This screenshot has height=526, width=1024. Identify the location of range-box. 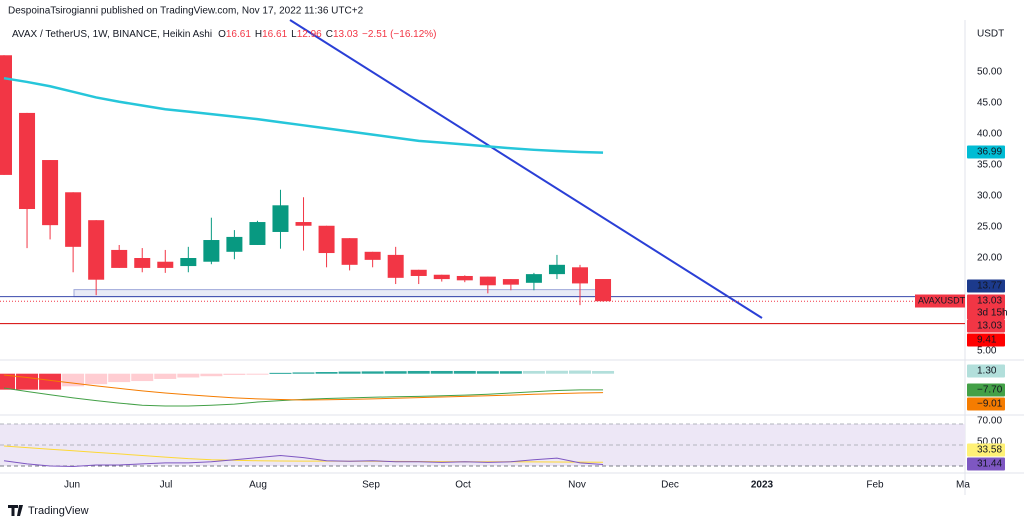
(338, 293).